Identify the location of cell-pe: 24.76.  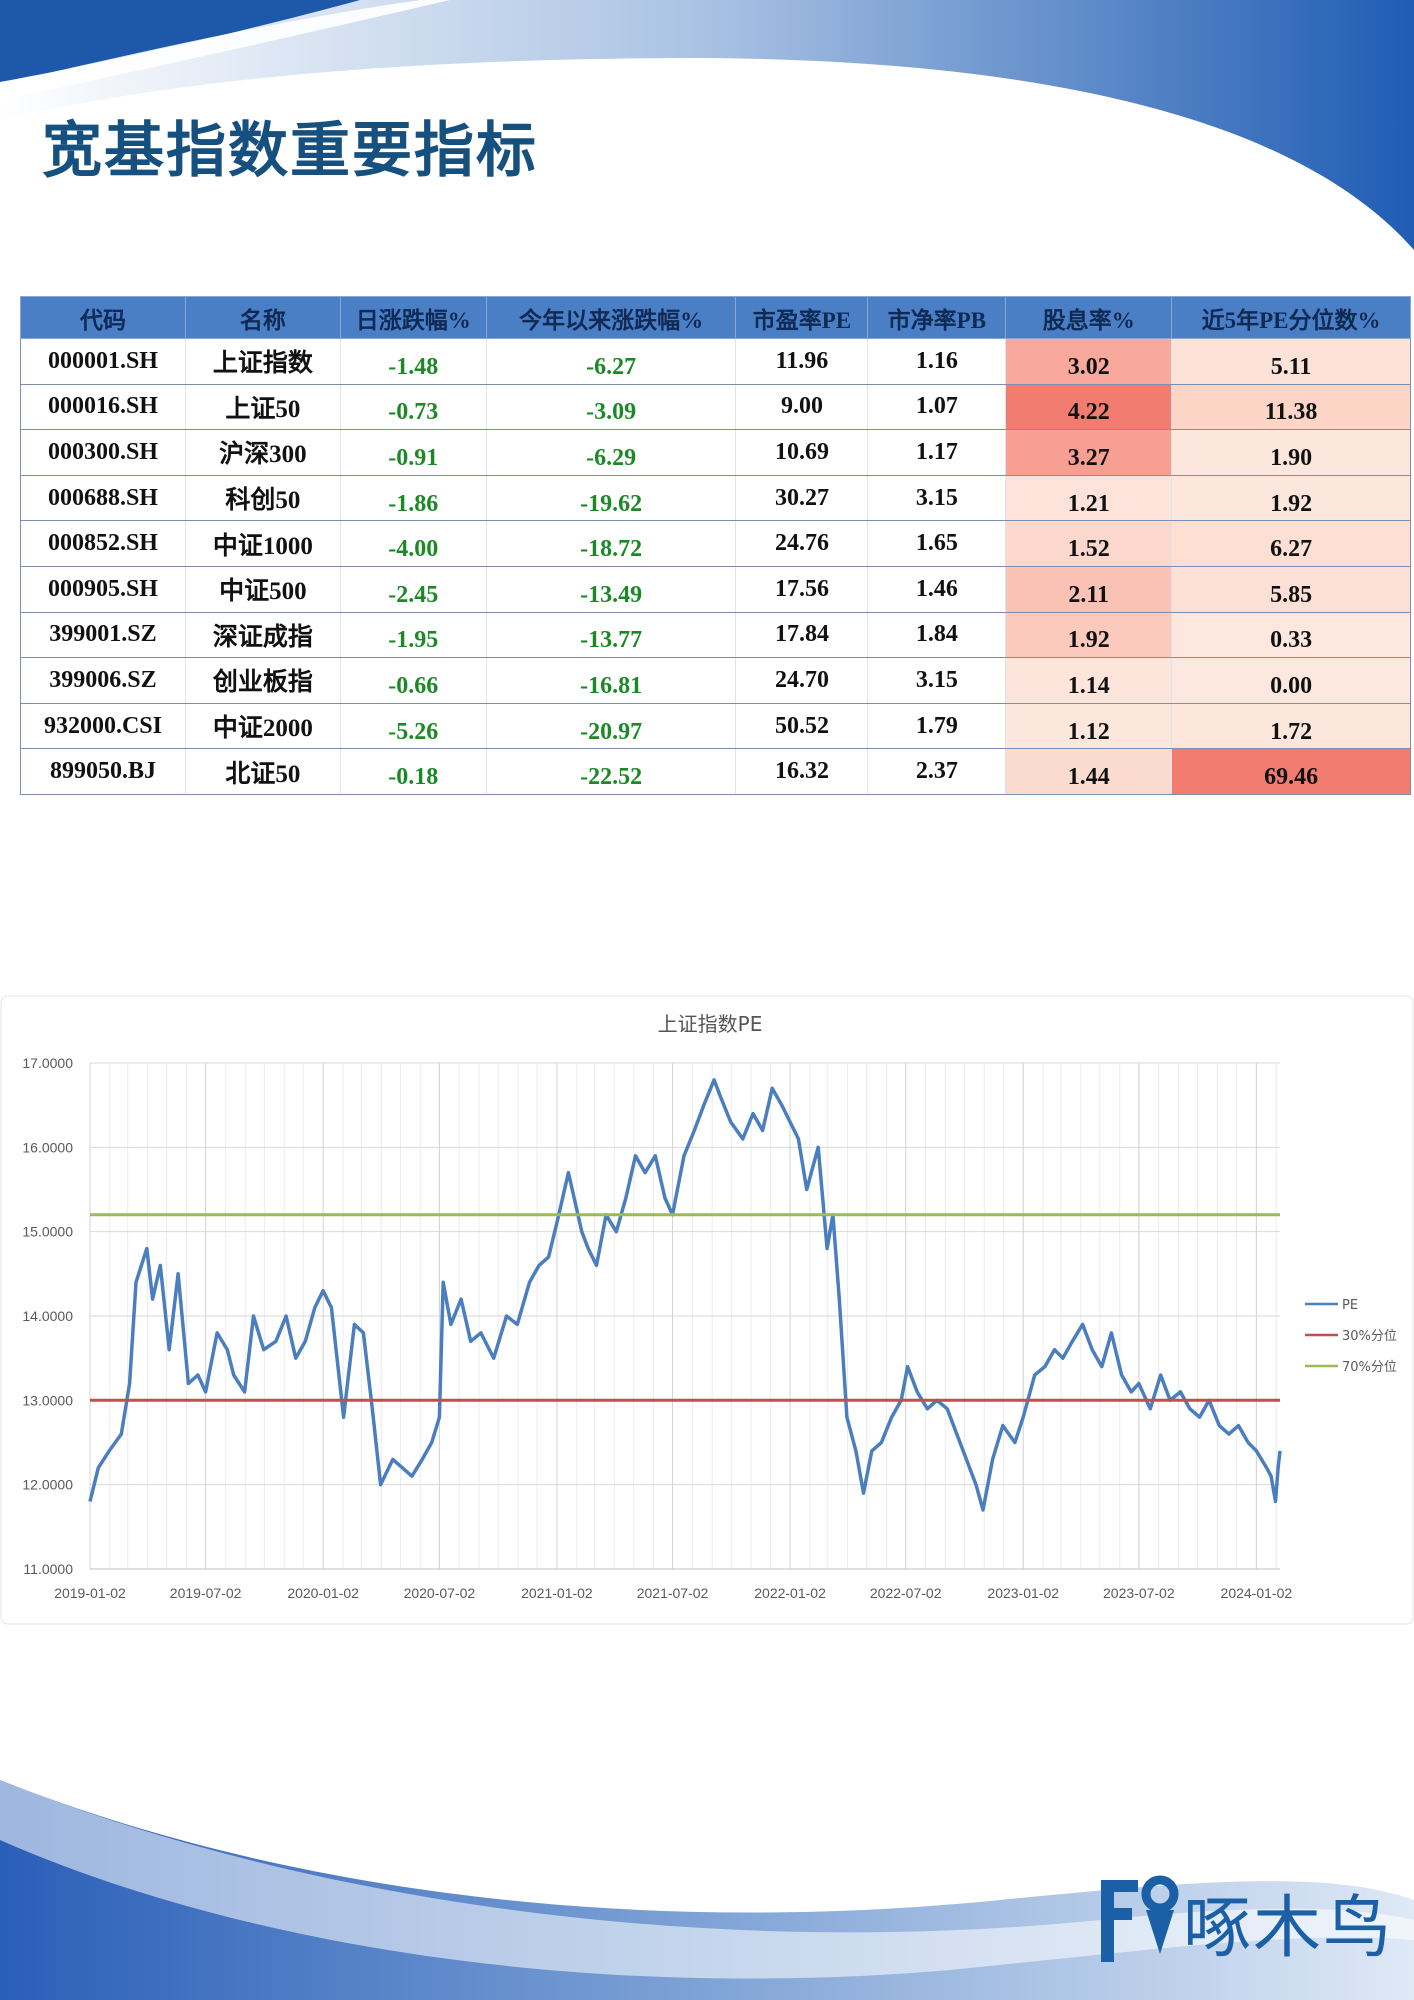
(801, 543).